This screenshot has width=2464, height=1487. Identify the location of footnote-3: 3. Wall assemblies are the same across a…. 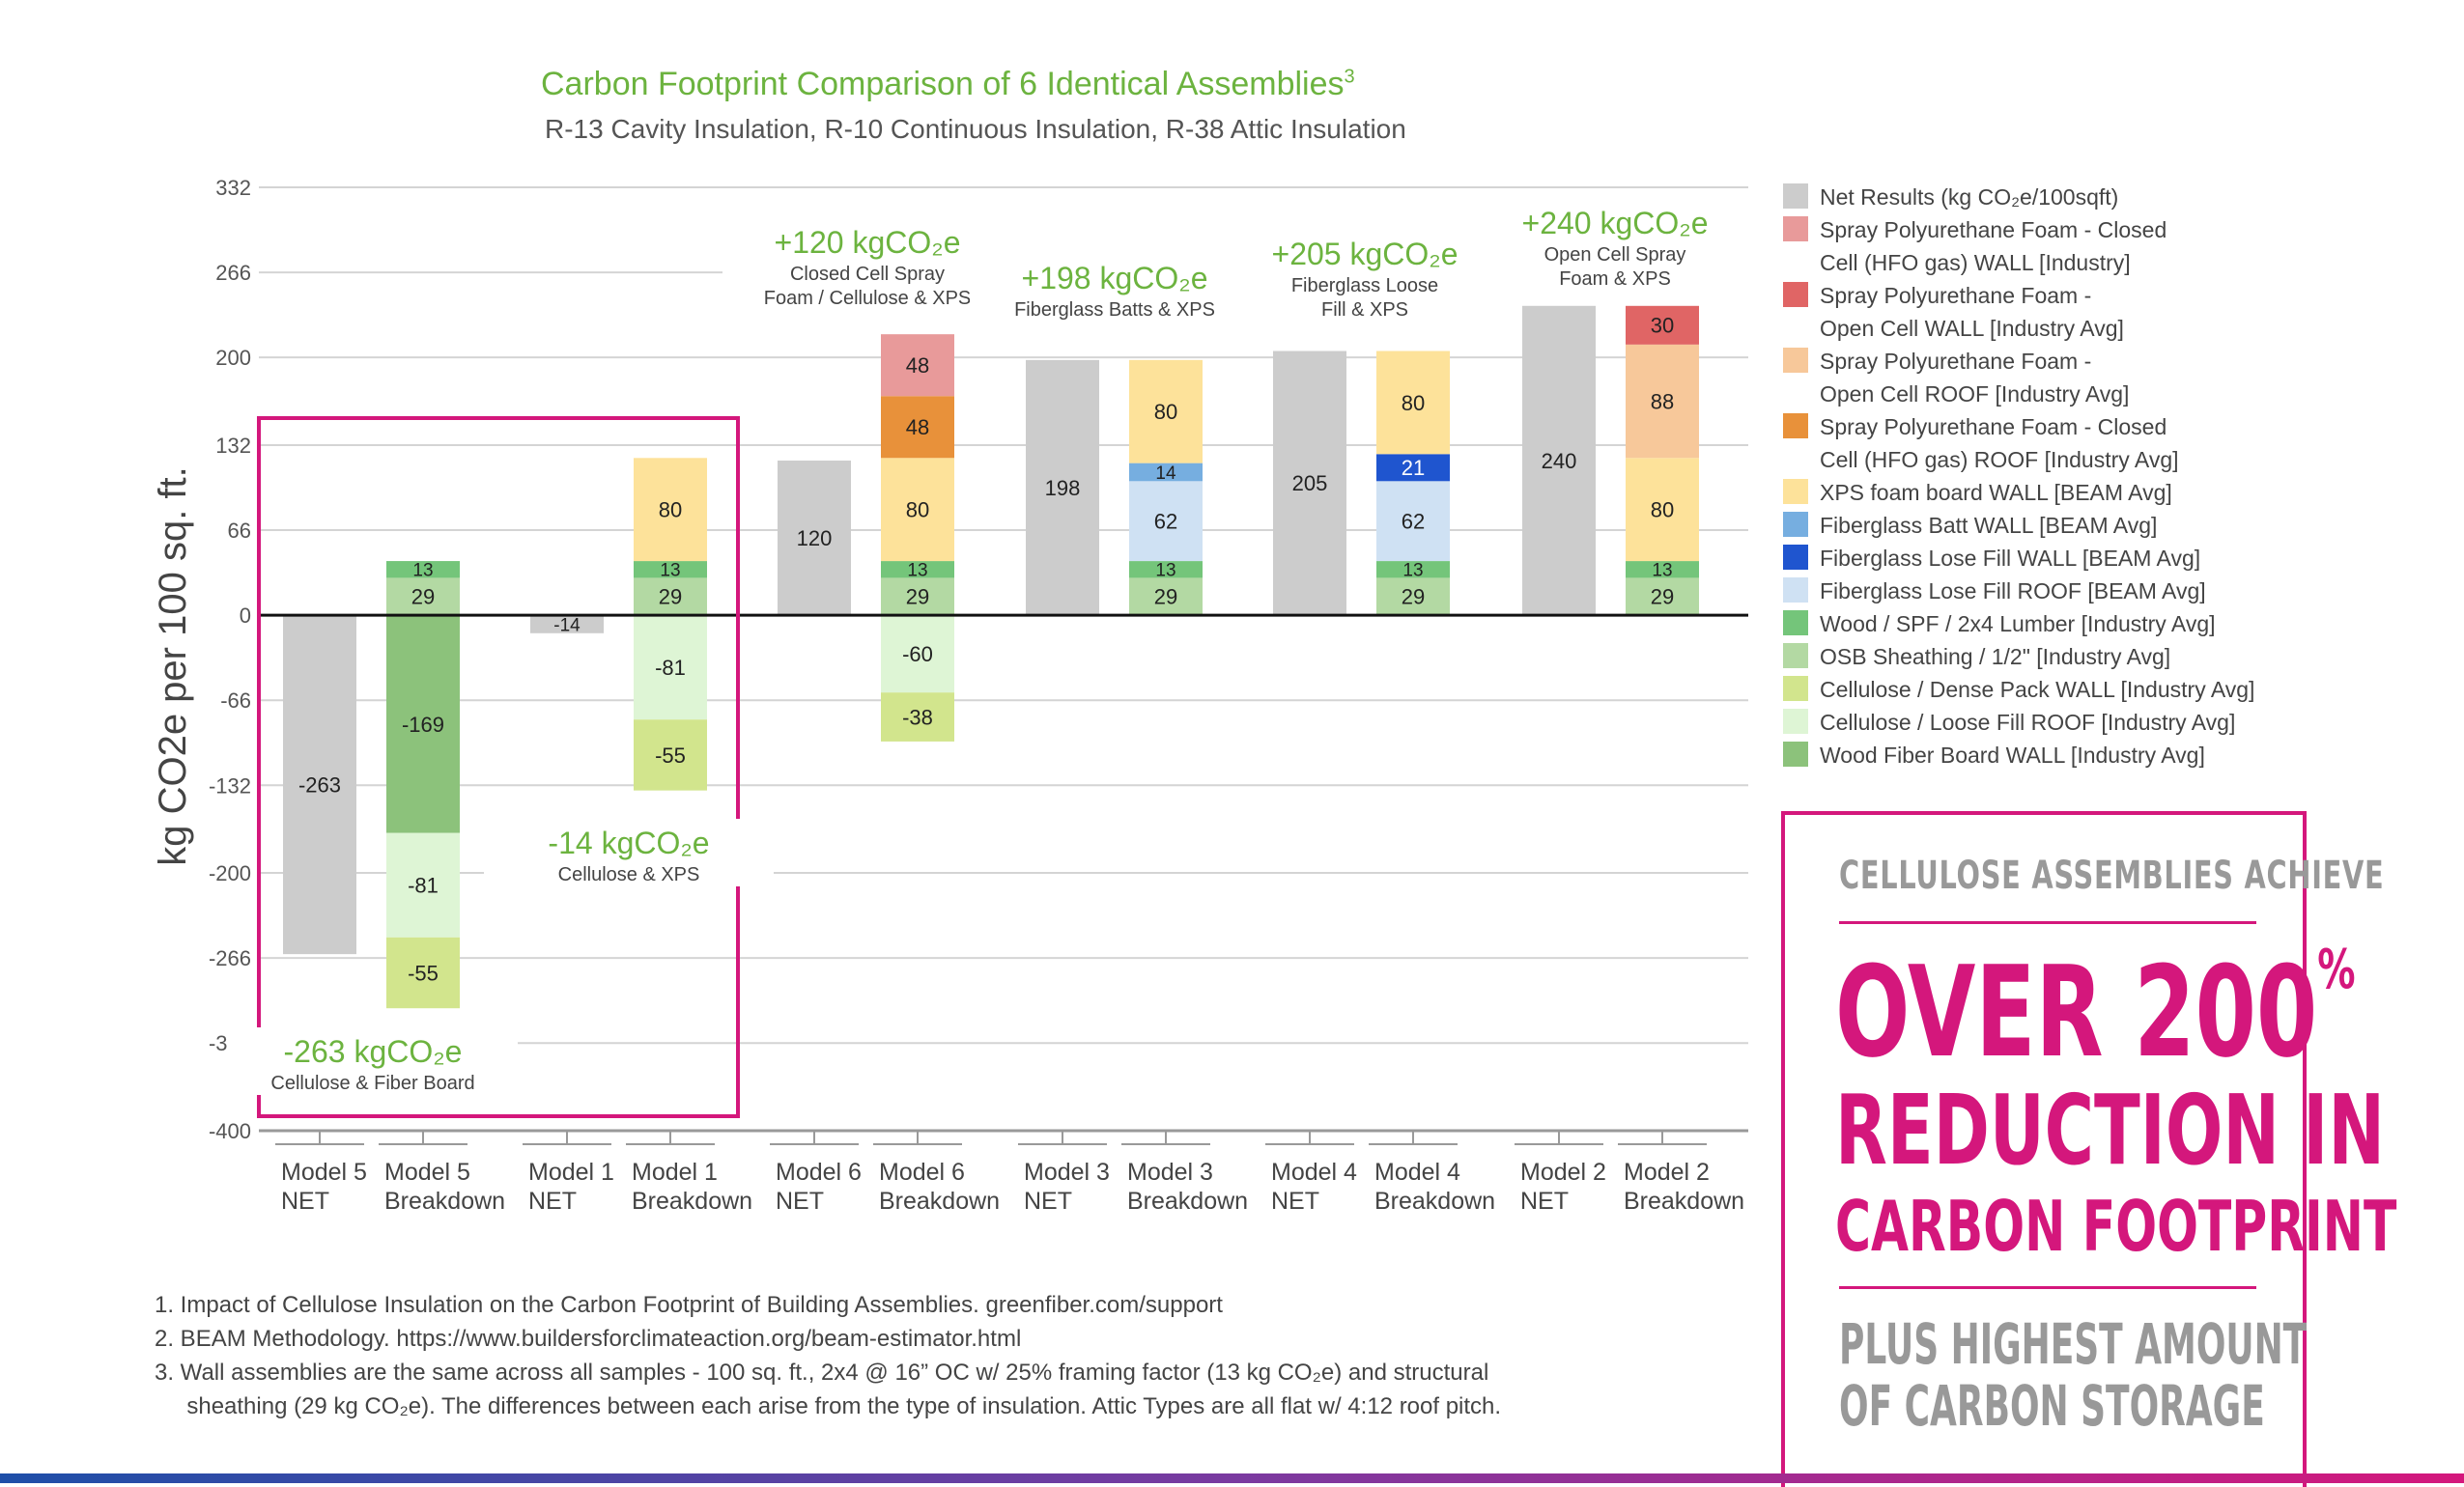
(822, 1373).